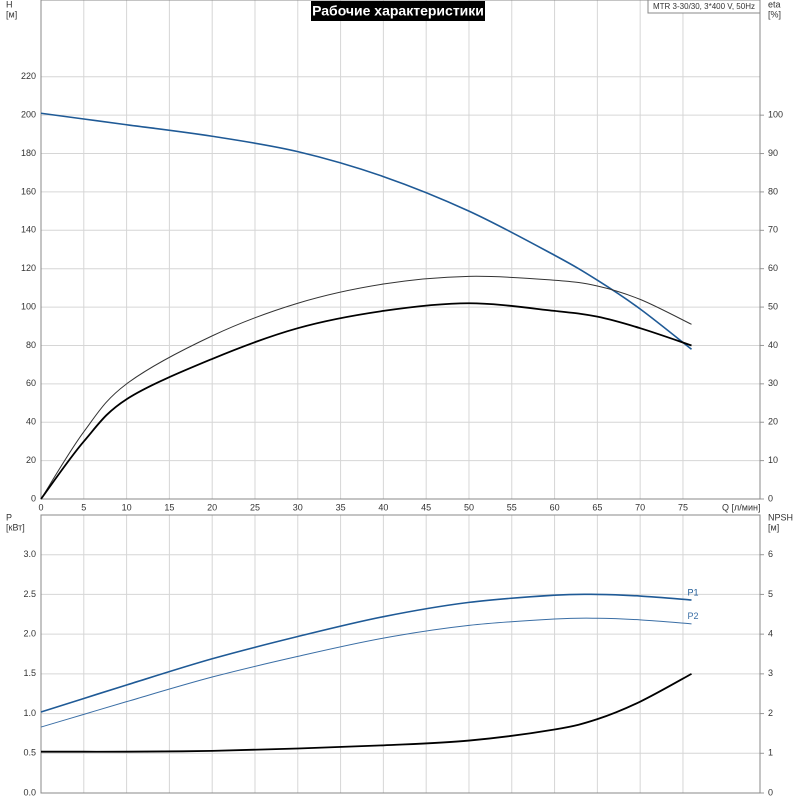 This screenshot has height=800, width=800. I want to click on x-tick-label: 15, so click(169, 507).